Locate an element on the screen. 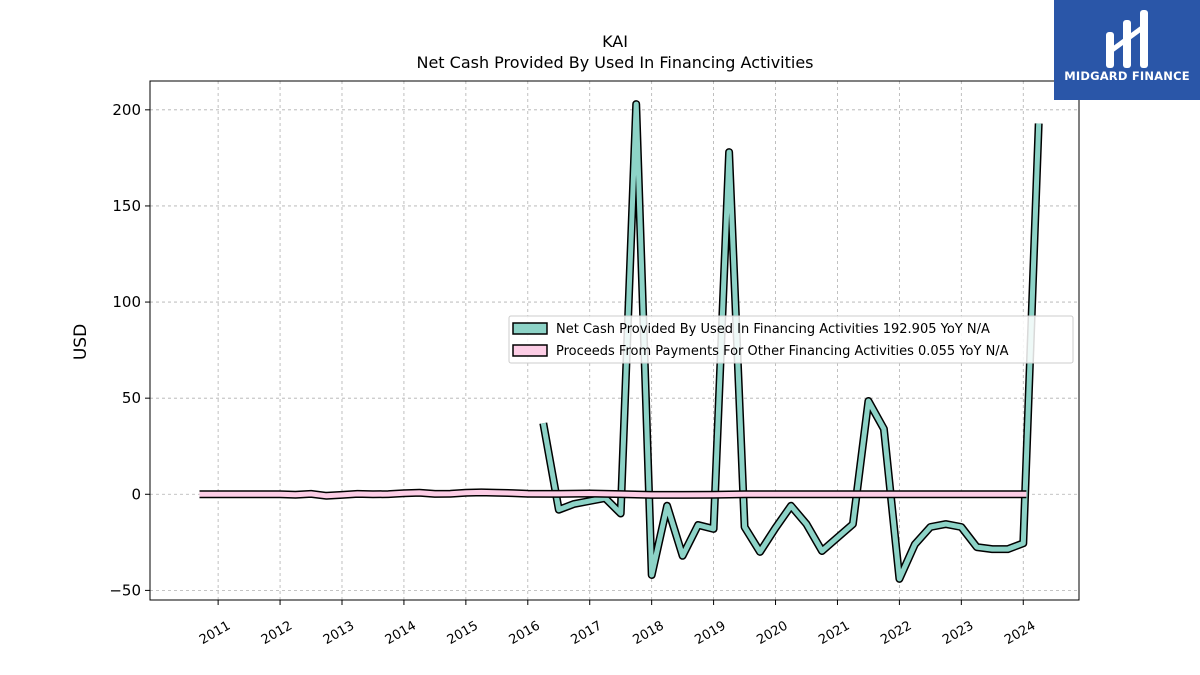 Image resolution: width=1200 pixels, height=675 pixels. brand-mark-icon is located at coordinates (1127, 39).